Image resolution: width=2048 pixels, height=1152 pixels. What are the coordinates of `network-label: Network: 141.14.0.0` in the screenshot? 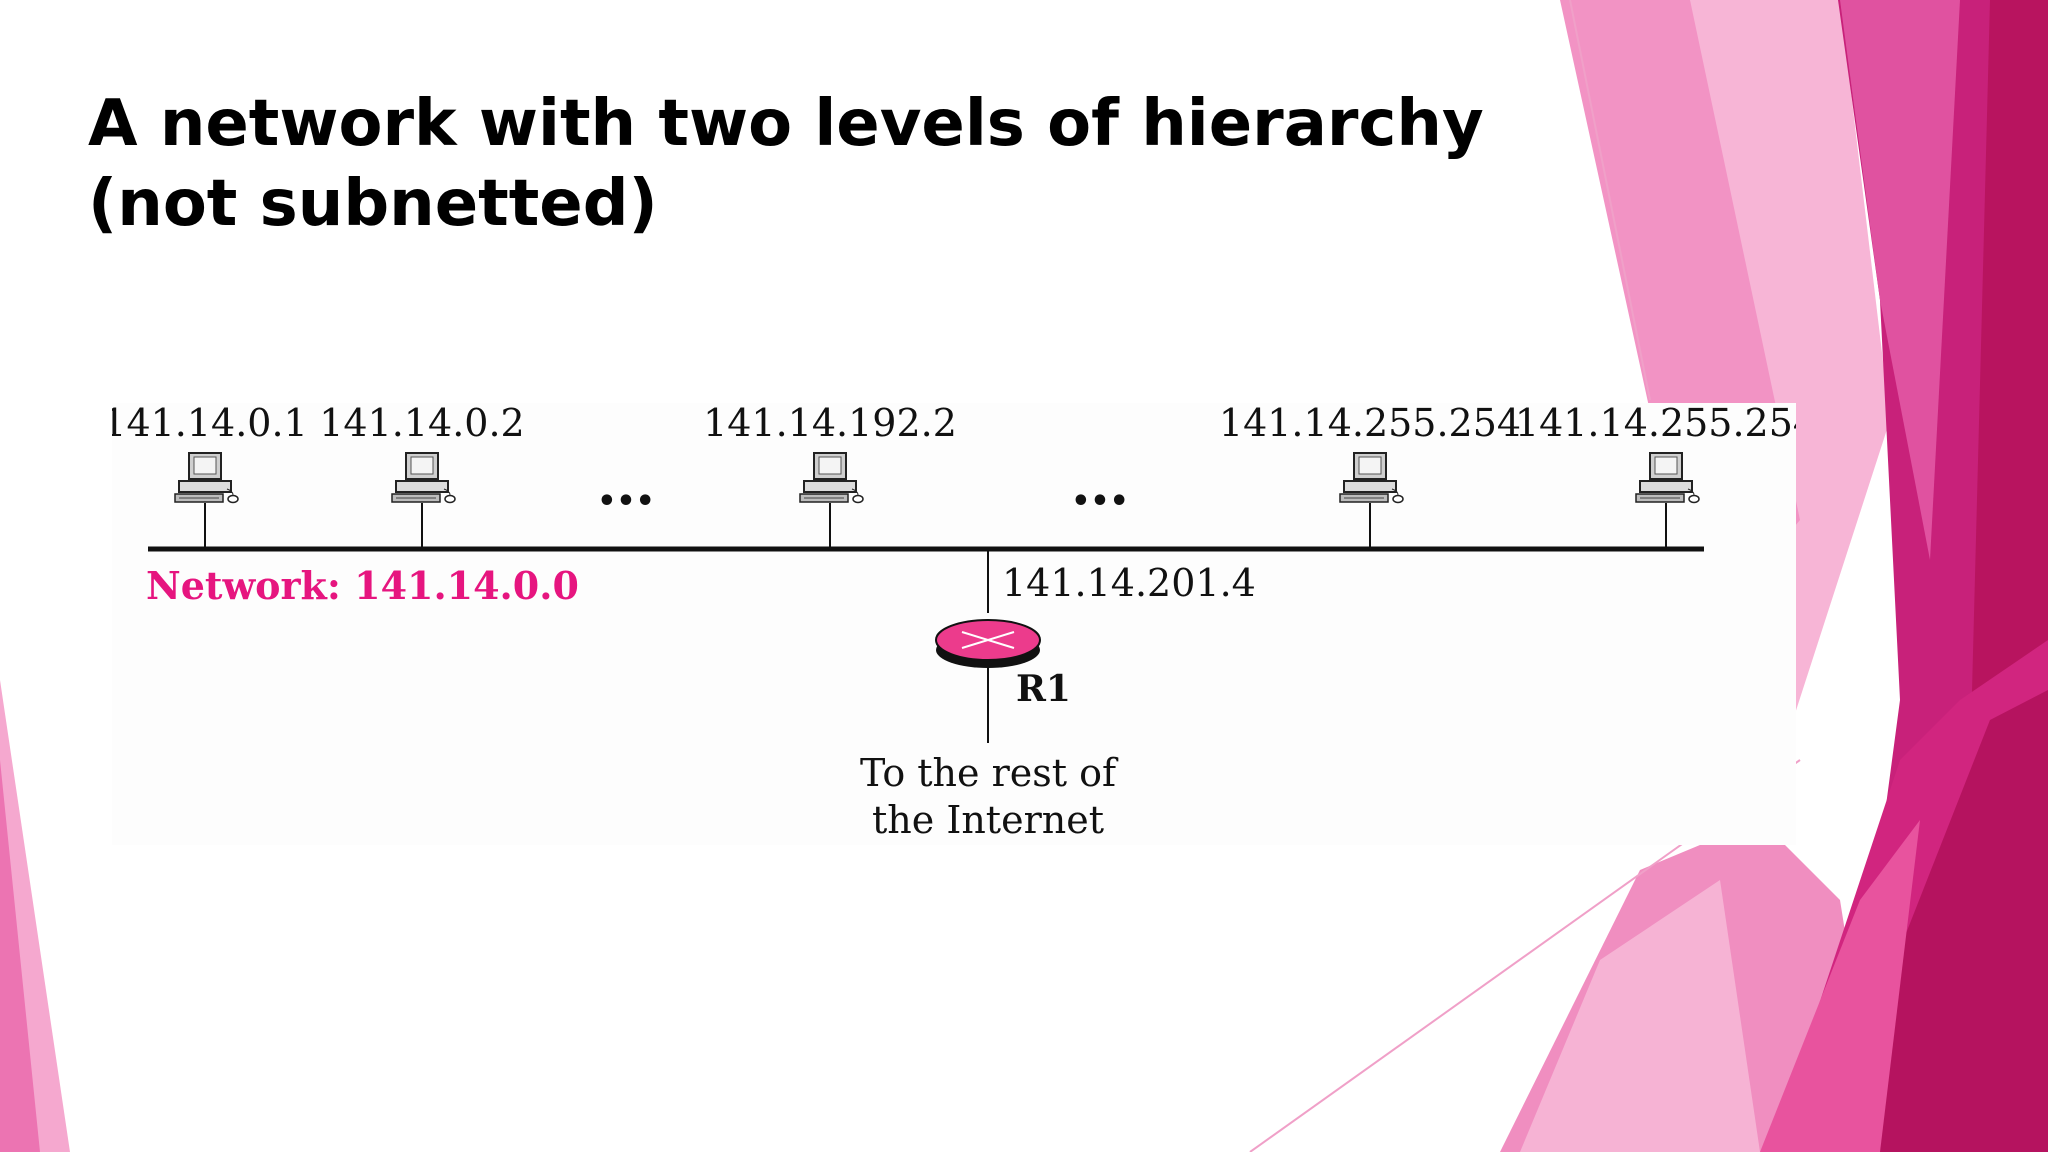 It's located at (362, 585).